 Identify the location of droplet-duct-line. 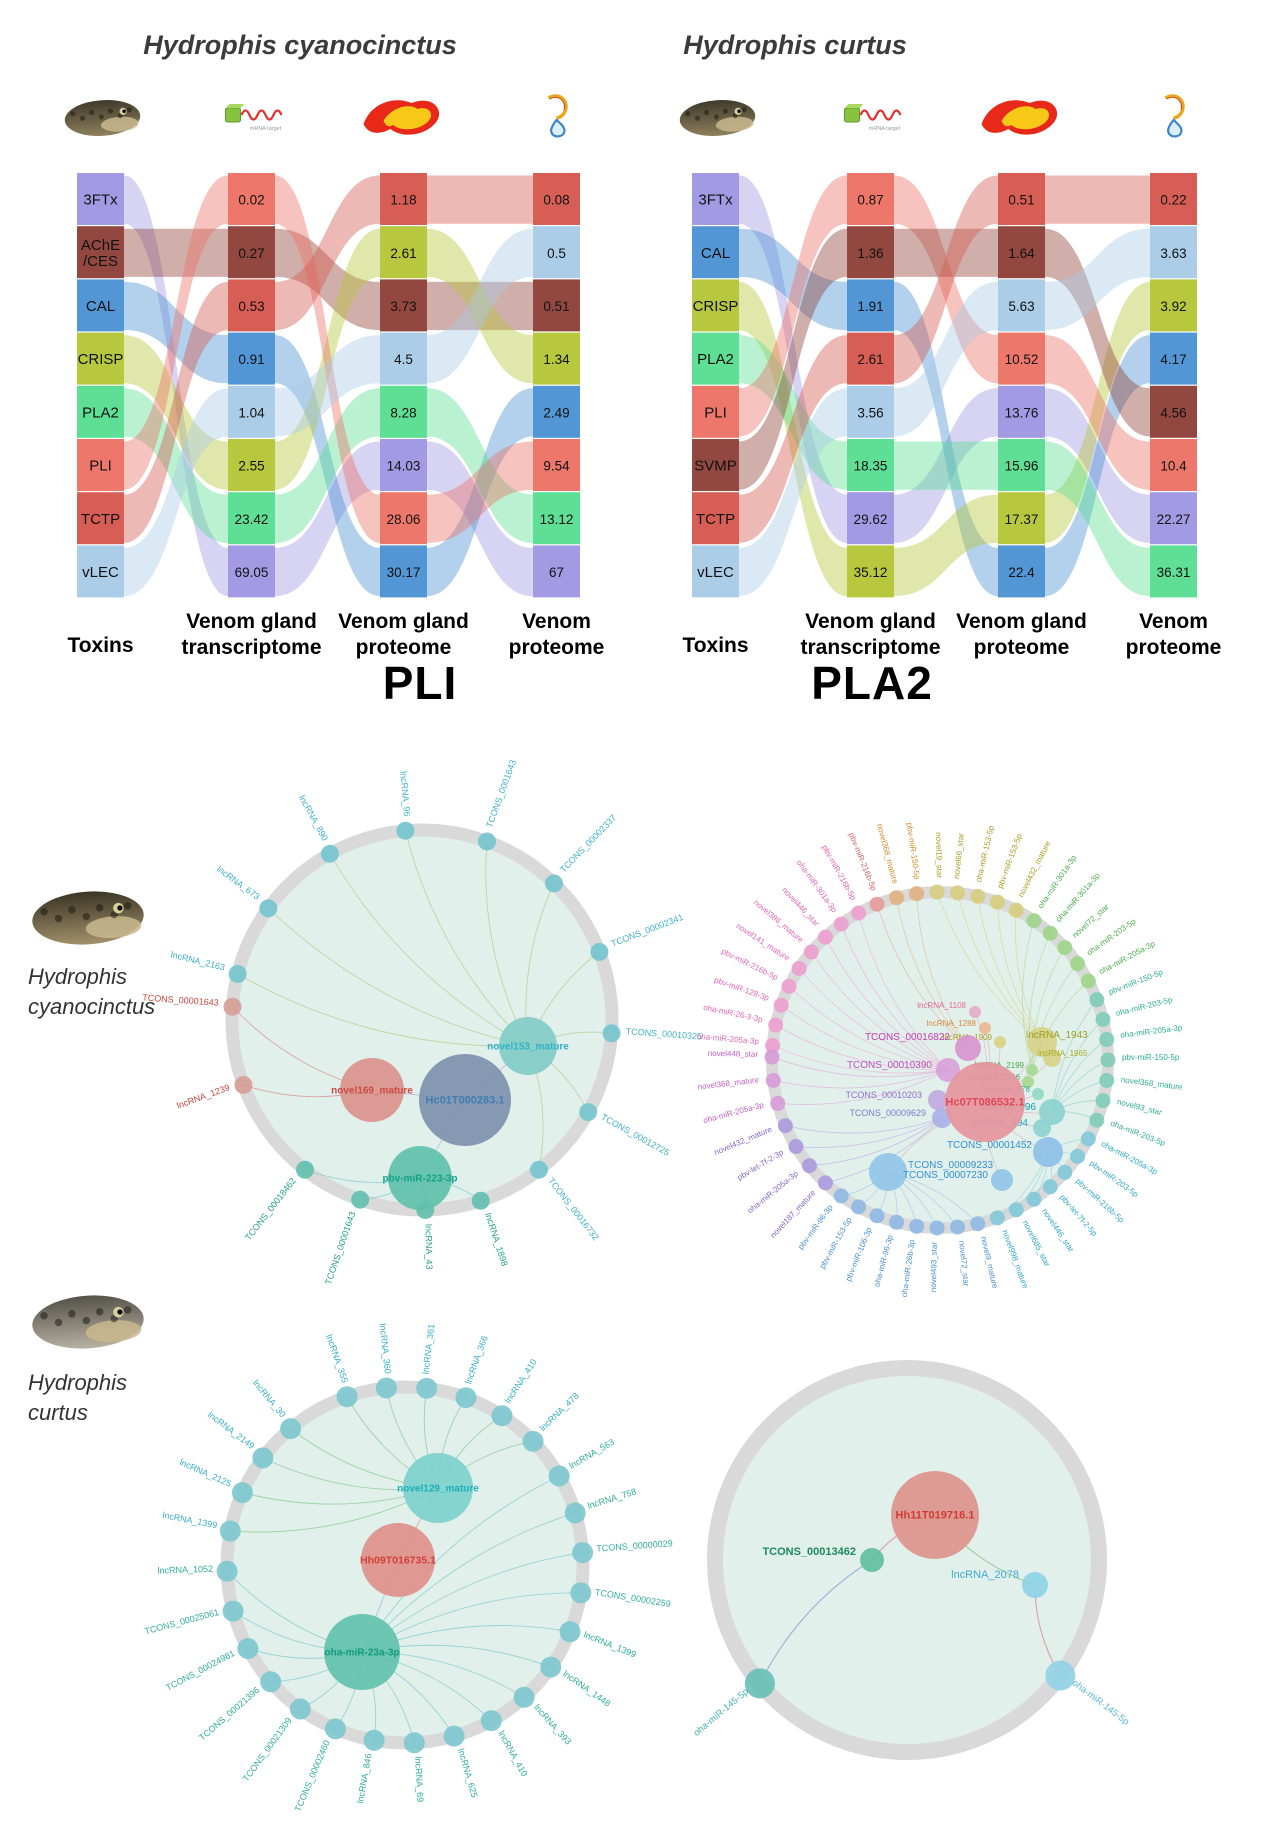
(557, 103).